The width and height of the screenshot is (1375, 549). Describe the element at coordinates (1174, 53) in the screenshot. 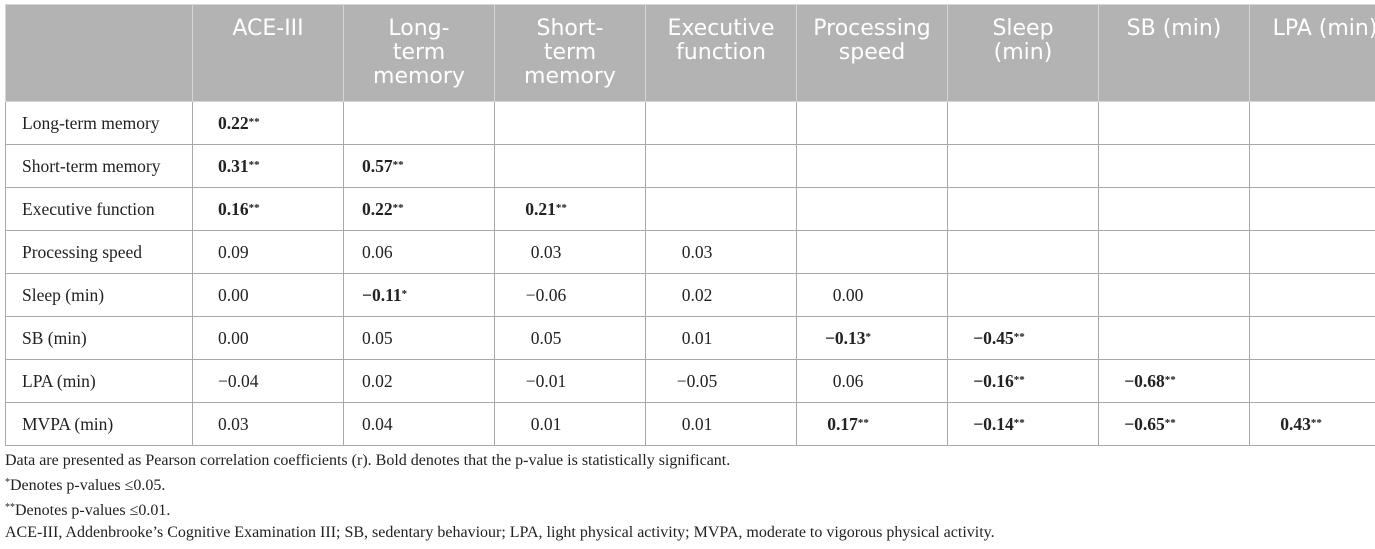

I see `column-header: SB (min)` at that location.